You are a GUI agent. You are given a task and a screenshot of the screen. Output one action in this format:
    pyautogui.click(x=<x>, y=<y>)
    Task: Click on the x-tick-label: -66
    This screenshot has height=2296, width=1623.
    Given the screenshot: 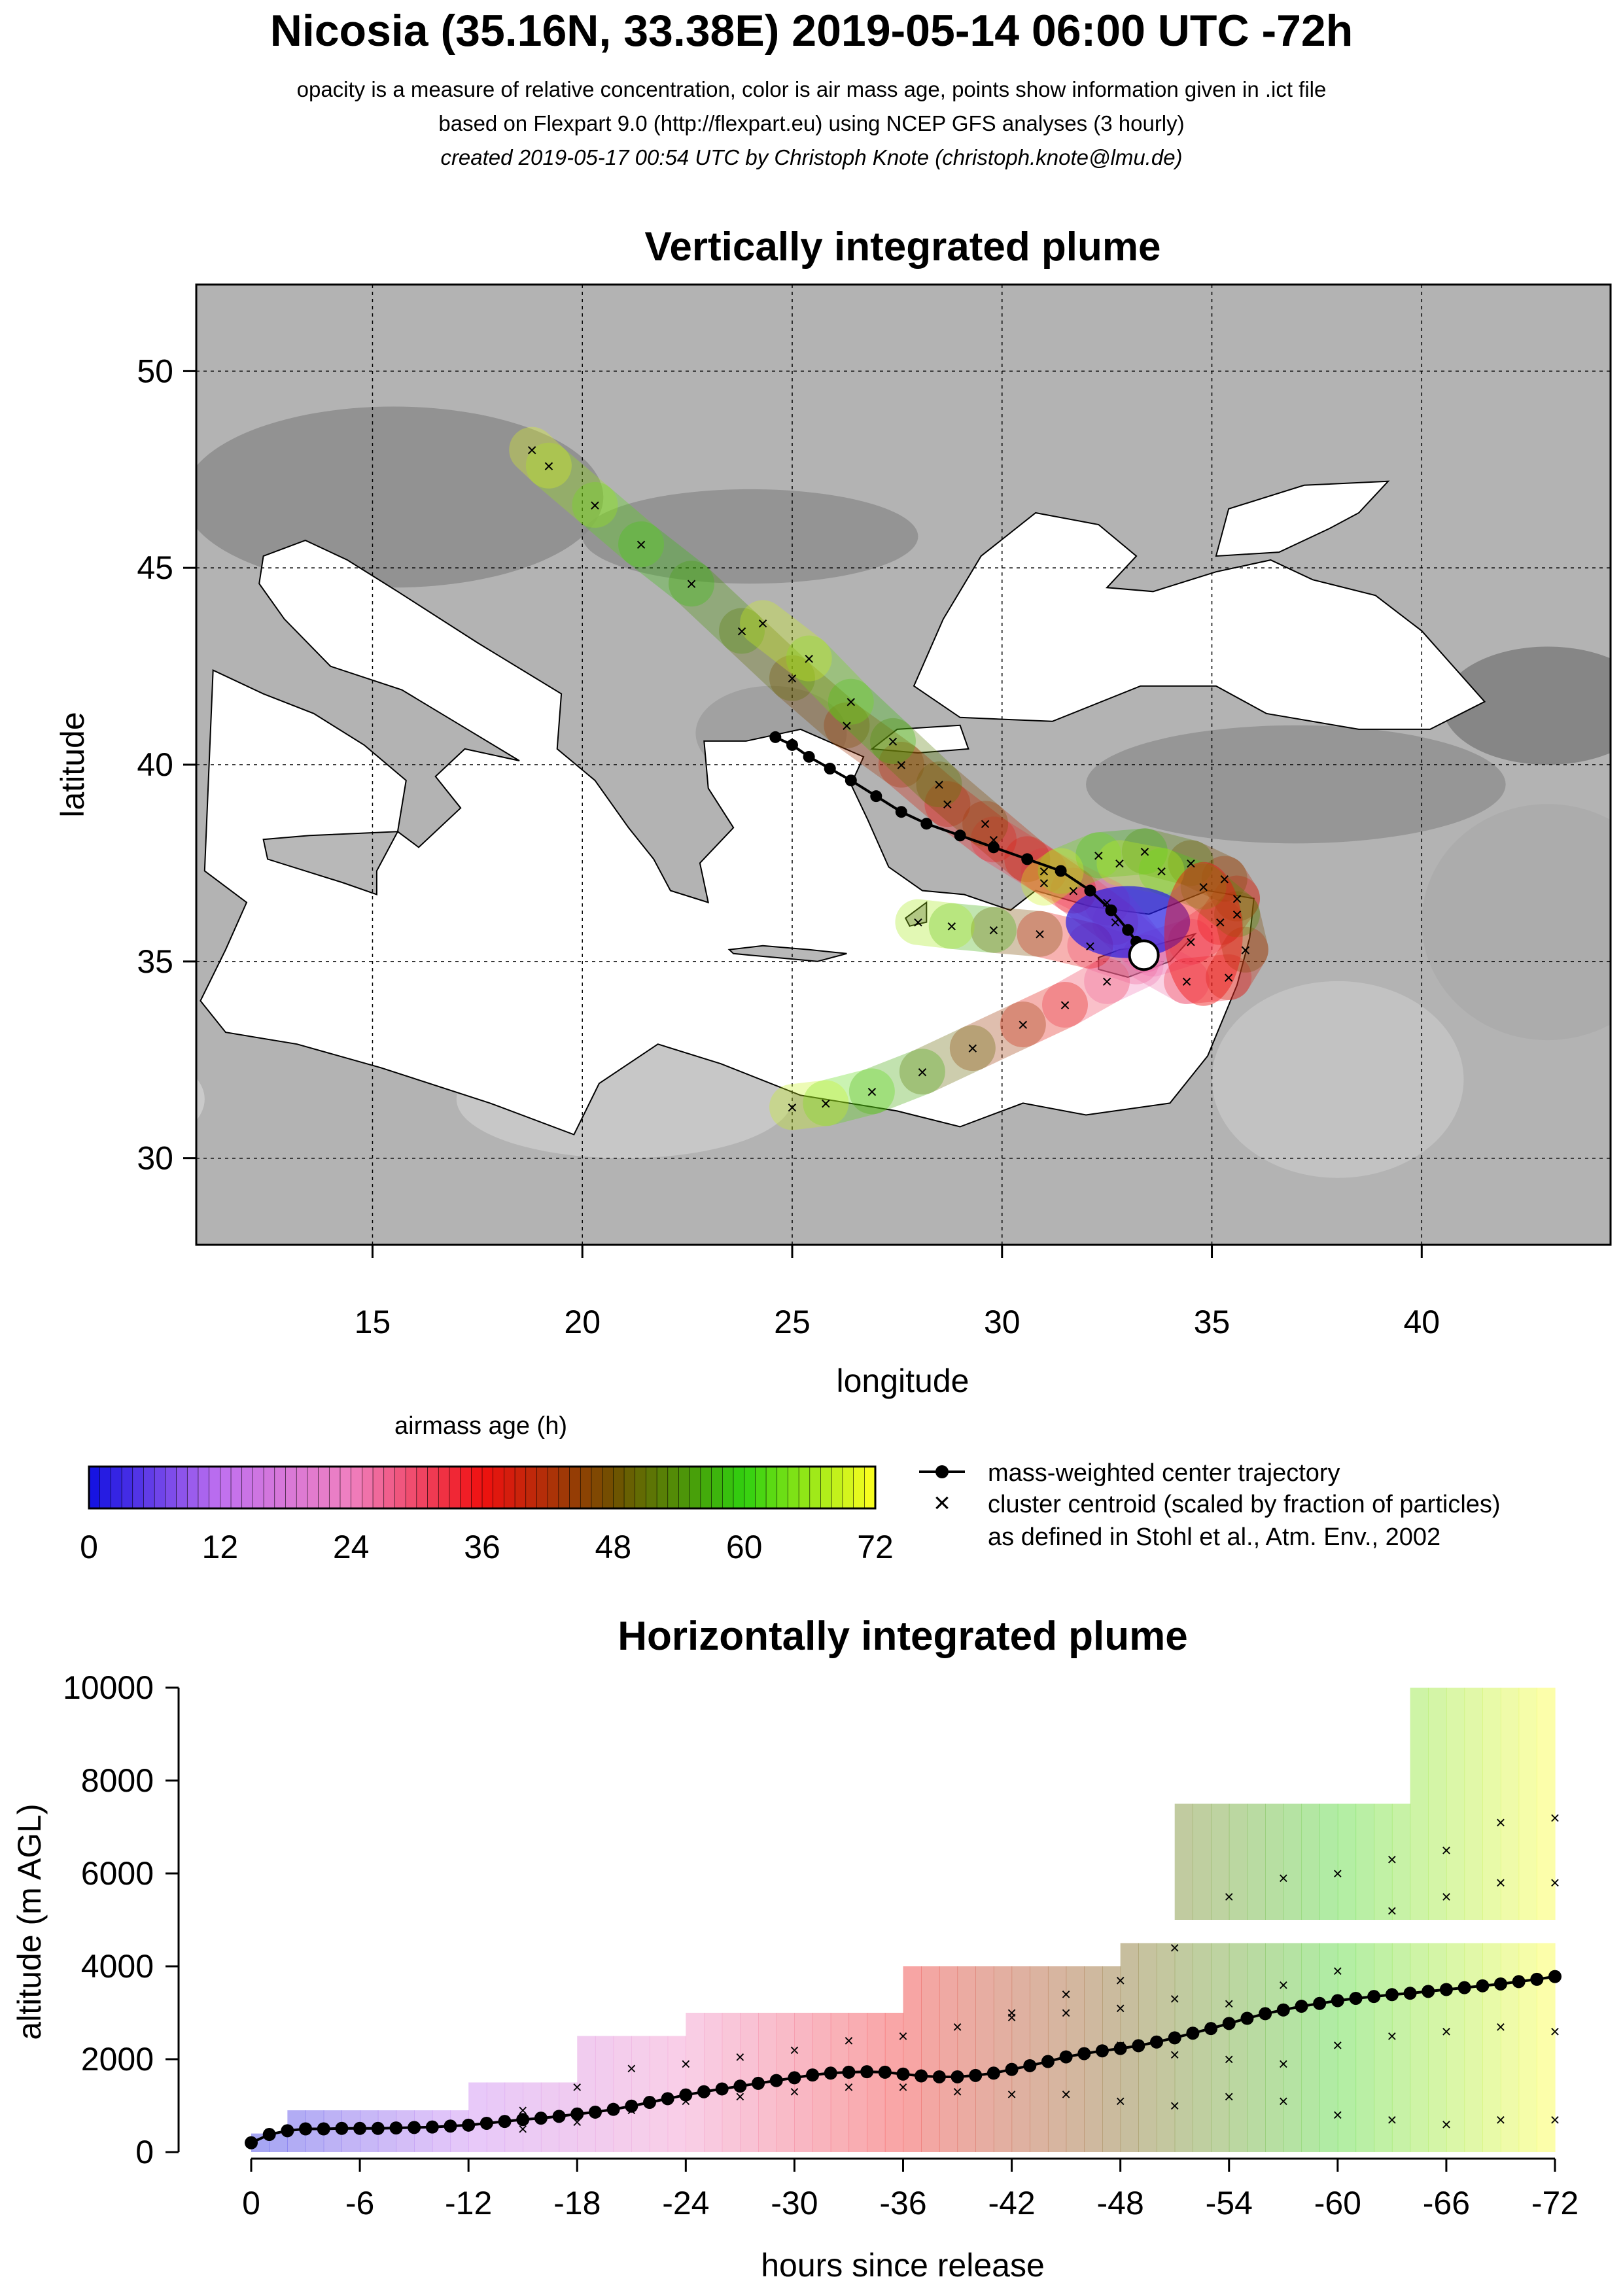 What is the action you would take?
    pyautogui.click(x=1446, y=2203)
    